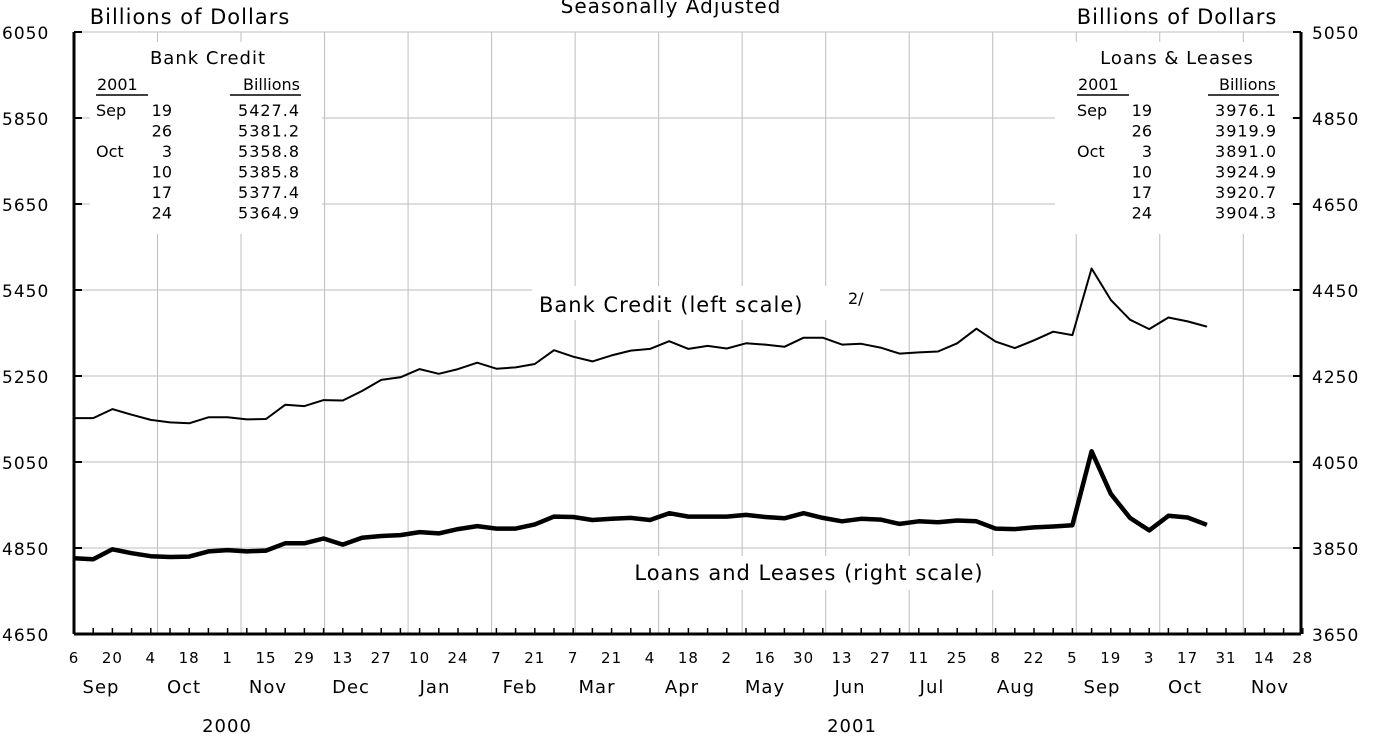 The width and height of the screenshot is (1385, 740). Describe the element at coordinates (25, 120) in the screenshot. I see `y-tick-label-left: 5850` at that location.